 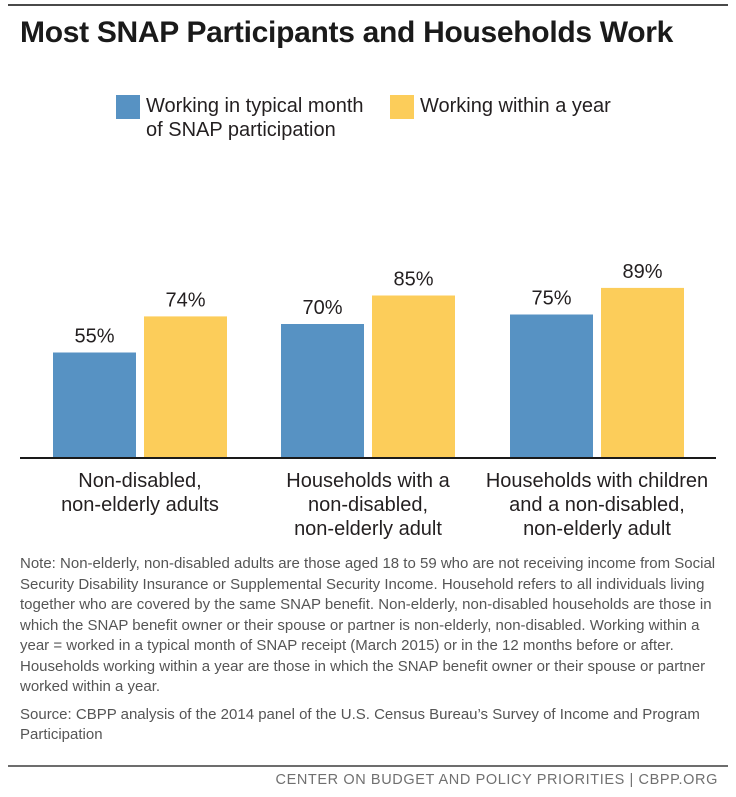 I want to click on data-label: 85%, so click(x=413, y=280).